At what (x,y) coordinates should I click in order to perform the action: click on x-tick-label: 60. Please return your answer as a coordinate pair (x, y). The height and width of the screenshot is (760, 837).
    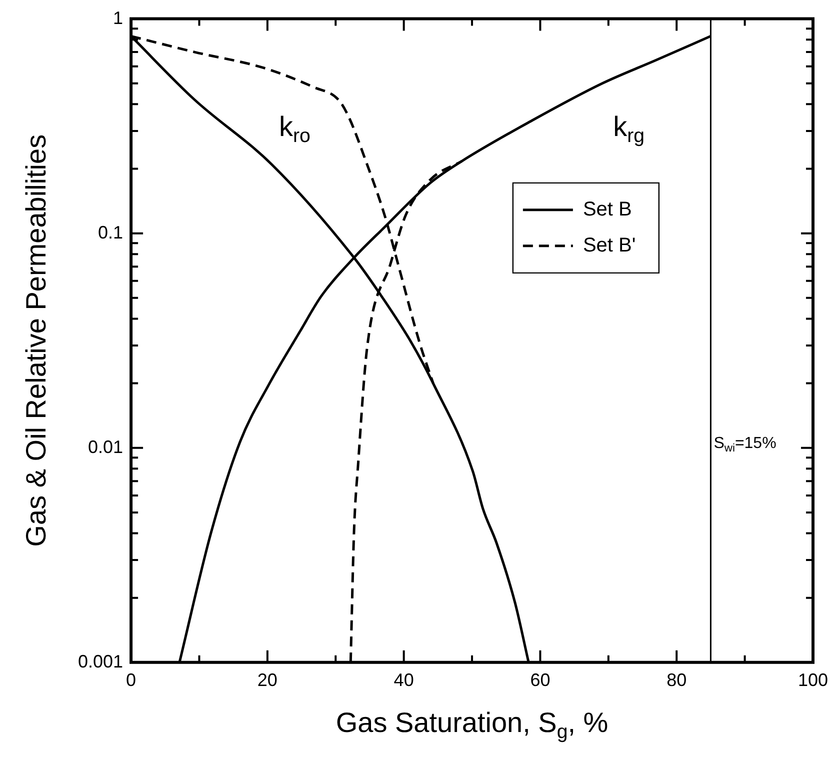
    Looking at the image, I should click on (540, 680).